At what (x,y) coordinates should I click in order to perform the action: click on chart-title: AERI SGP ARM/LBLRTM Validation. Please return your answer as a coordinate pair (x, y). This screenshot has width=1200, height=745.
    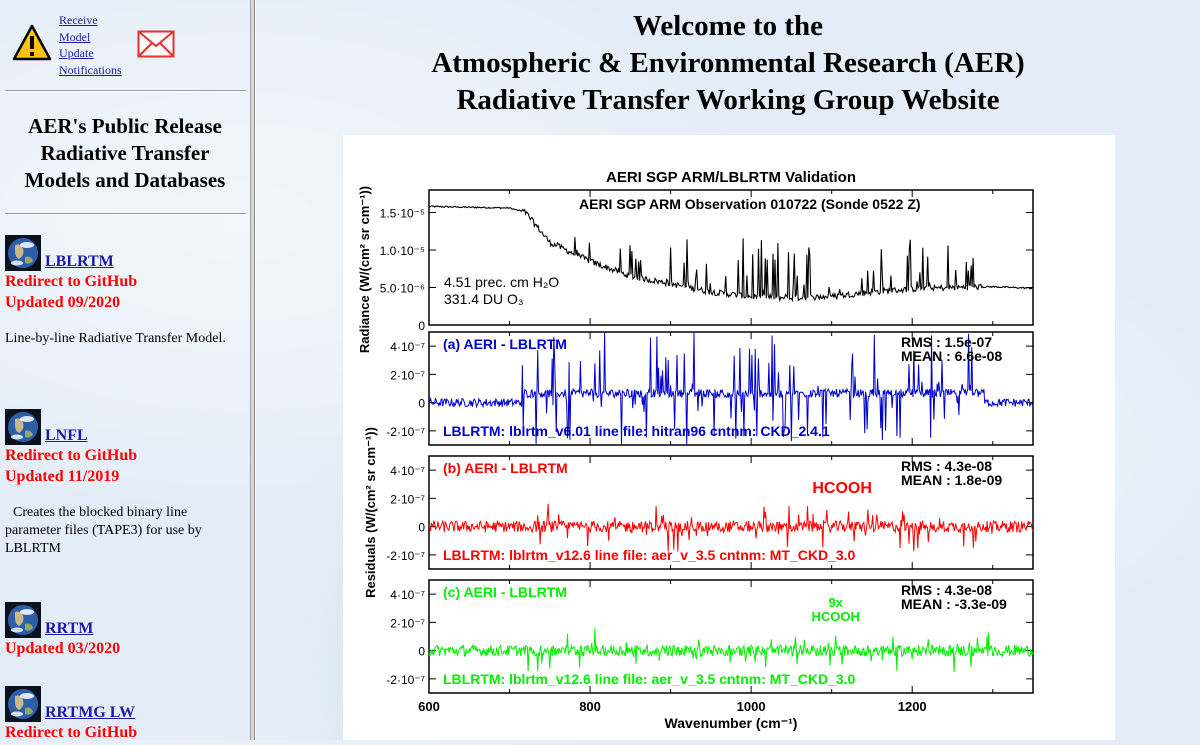
    Looking at the image, I should click on (731, 177).